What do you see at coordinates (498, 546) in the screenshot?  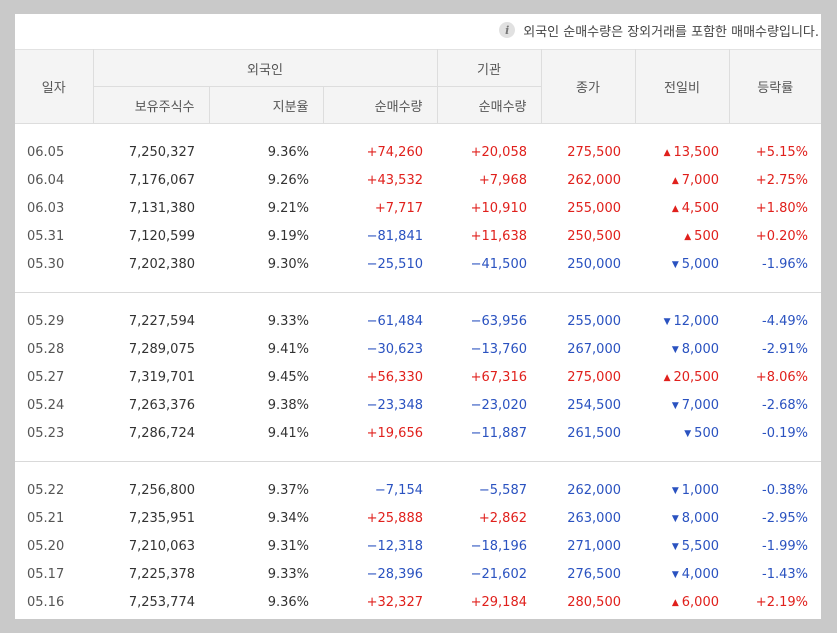 I see `institution-net-cell: −18,196` at bounding box center [498, 546].